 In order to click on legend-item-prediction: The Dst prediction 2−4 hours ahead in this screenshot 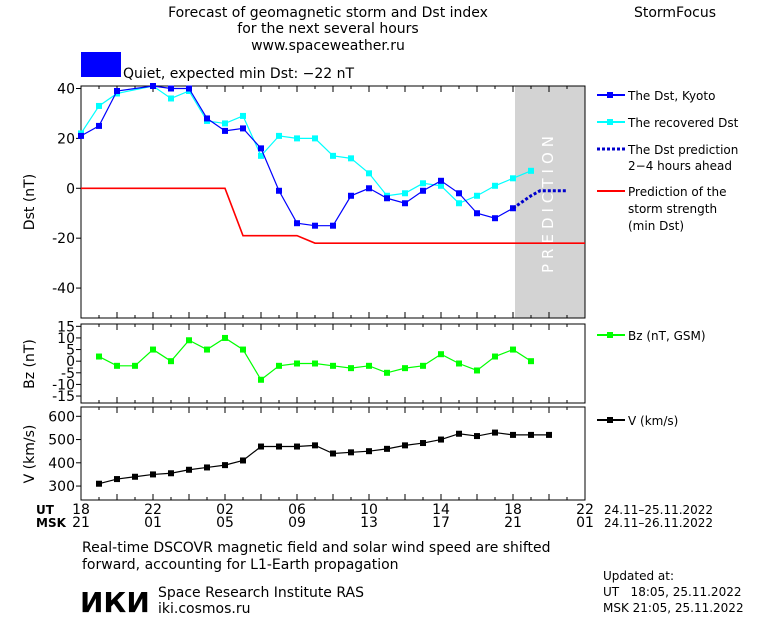, I will do `click(667, 158)`.